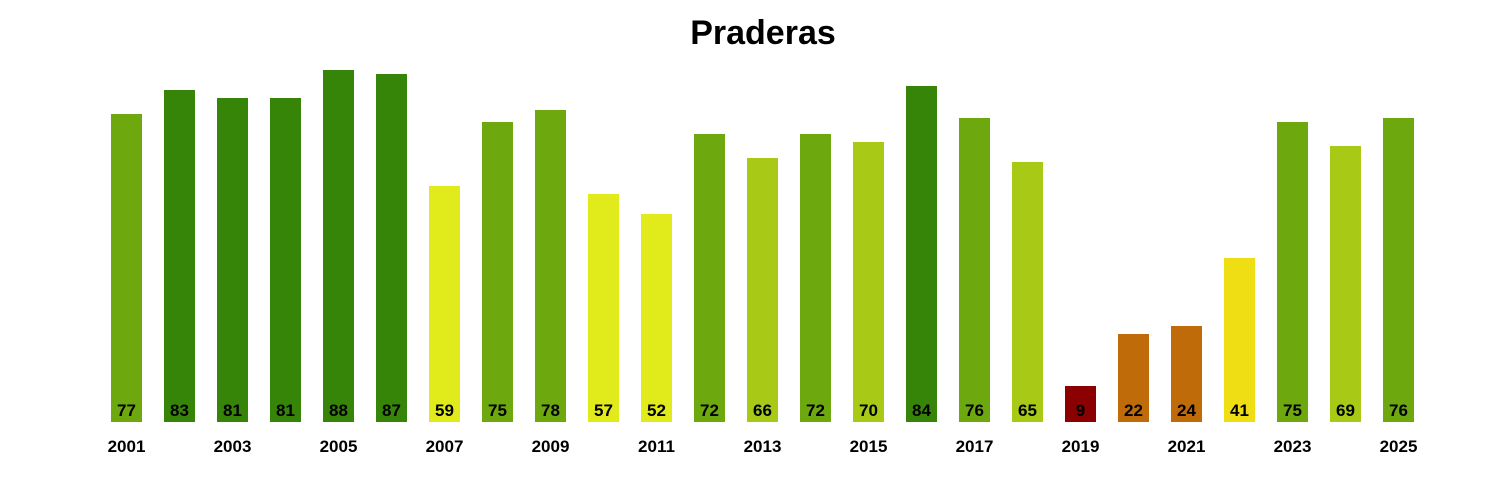 The width and height of the screenshot is (1500, 500). Describe the element at coordinates (603, 410) in the screenshot. I see `data-label-2010: 57` at that location.